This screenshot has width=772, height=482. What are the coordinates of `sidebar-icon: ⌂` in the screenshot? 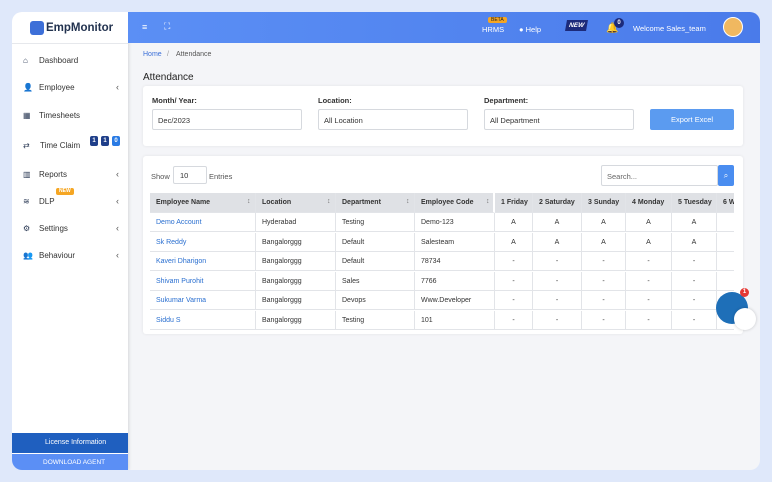 It's located at (25, 60).